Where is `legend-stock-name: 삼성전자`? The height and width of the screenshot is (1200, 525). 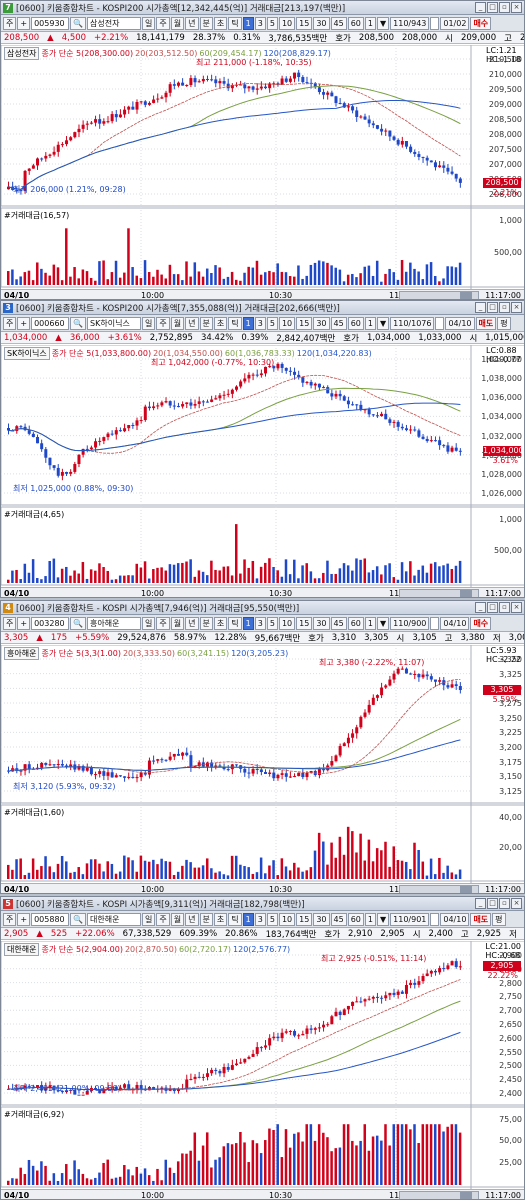
legend-stock-name: 삼성전자 is located at coordinates (22, 53).